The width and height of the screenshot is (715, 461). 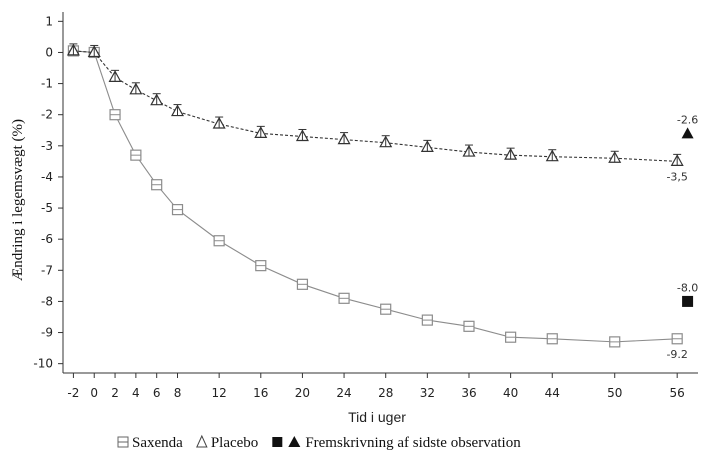 What do you see at coordinates (47, 270) in the screenshot?
I see `y-tick-label: -7` at bounding box center [47, 270].